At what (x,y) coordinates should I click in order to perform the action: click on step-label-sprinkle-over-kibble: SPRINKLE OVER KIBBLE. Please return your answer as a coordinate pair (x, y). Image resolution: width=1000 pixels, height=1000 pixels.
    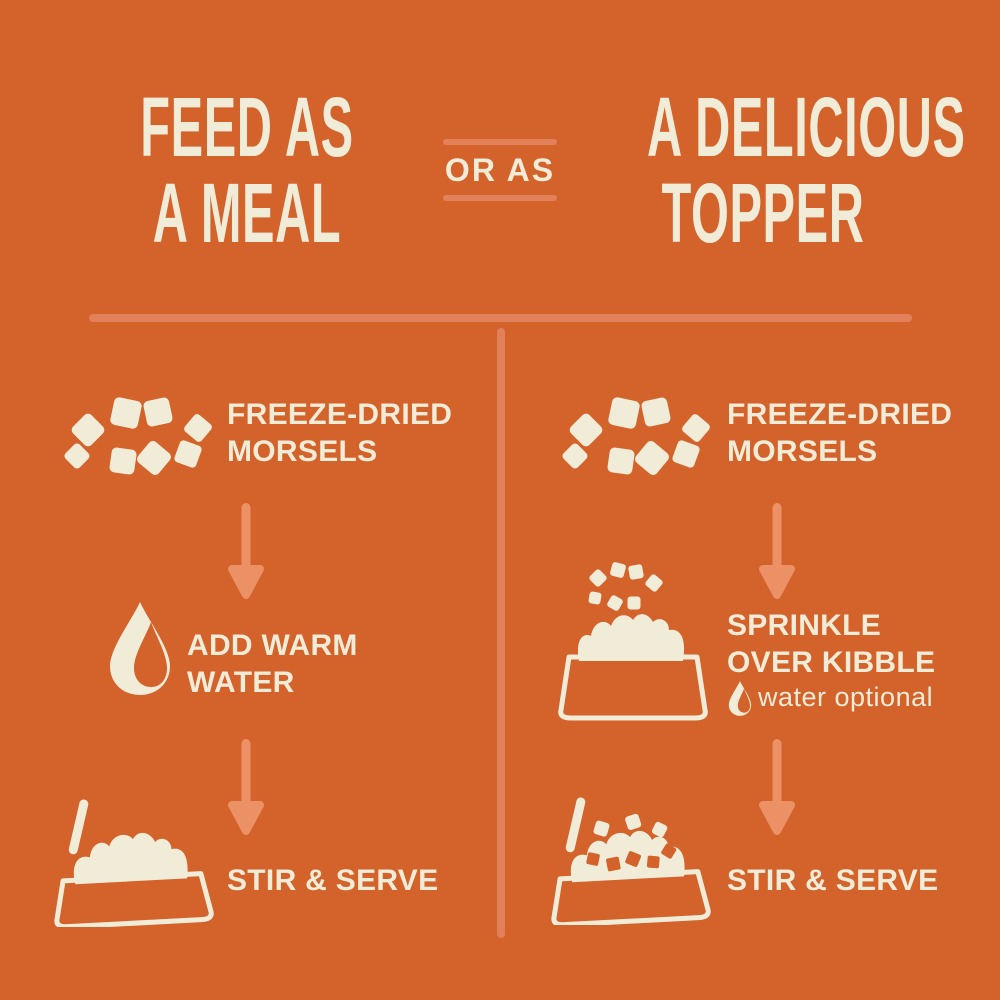
    Looking at the image, I should click on (831, 644).